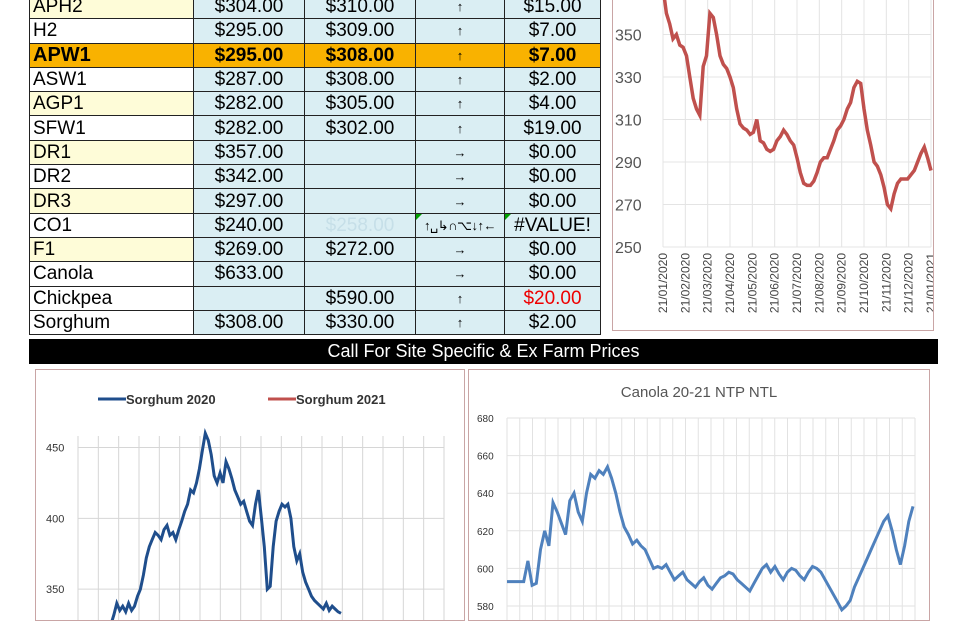  Describe the element at coordinates (249, 79) in the screenshot. I see `price-current-cell: $287.00` at that location.